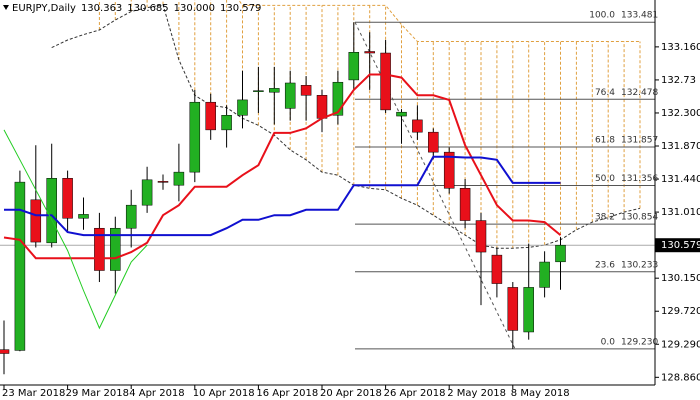 This screenshot has width=700, height=400. Describe the element at coordinates (540, 393) in the screenshot. I see `x-tick-label: 8 May 2018` at that location.